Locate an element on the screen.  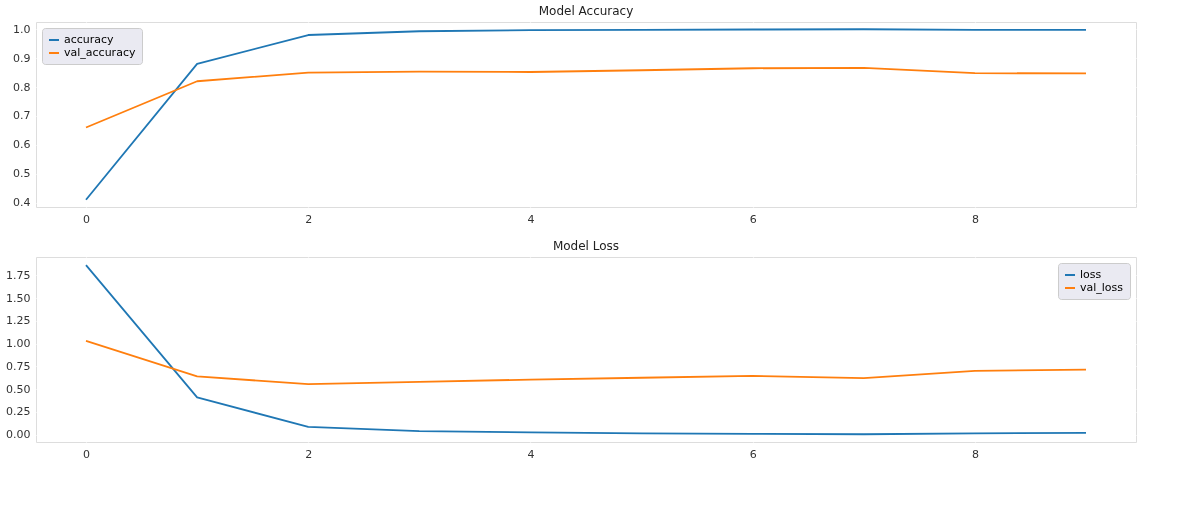
y-tick-label: 0.6 is located at coordinates (22, 145).